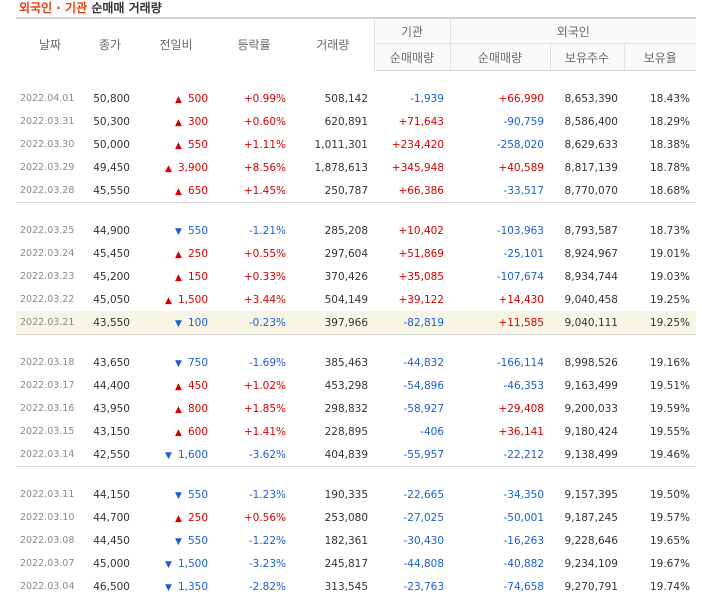 This screenshot has width=702, height=598. What do you see at coordinates (333, 362) in the screenshot?
I see `volume-cell: 385,463` at bounding box center [333, 362].